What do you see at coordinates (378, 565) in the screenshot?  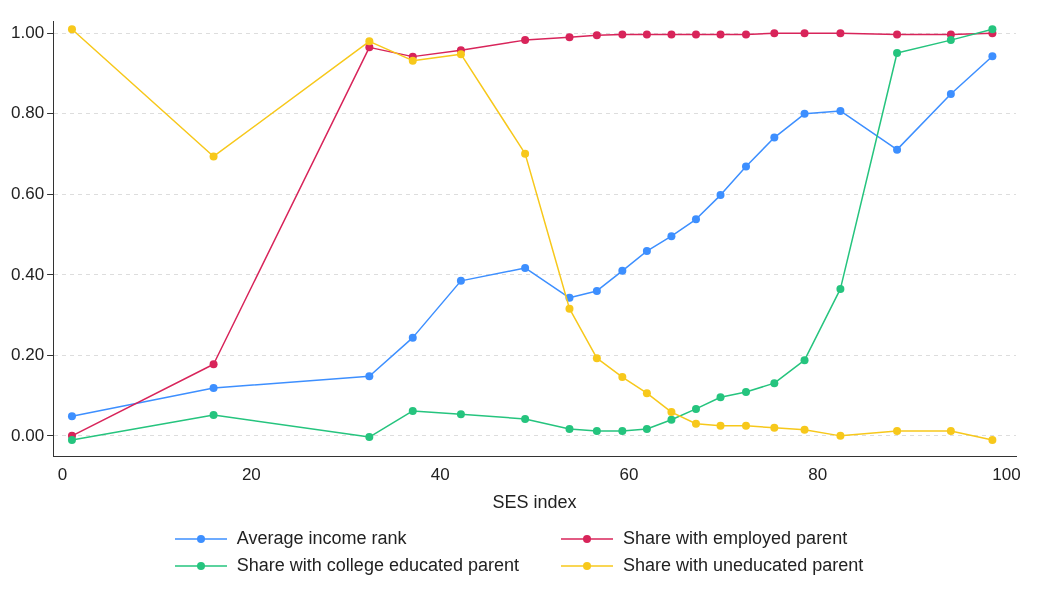 I see `legend-label: Share with college educated parent` at bounding box center [378, 565].